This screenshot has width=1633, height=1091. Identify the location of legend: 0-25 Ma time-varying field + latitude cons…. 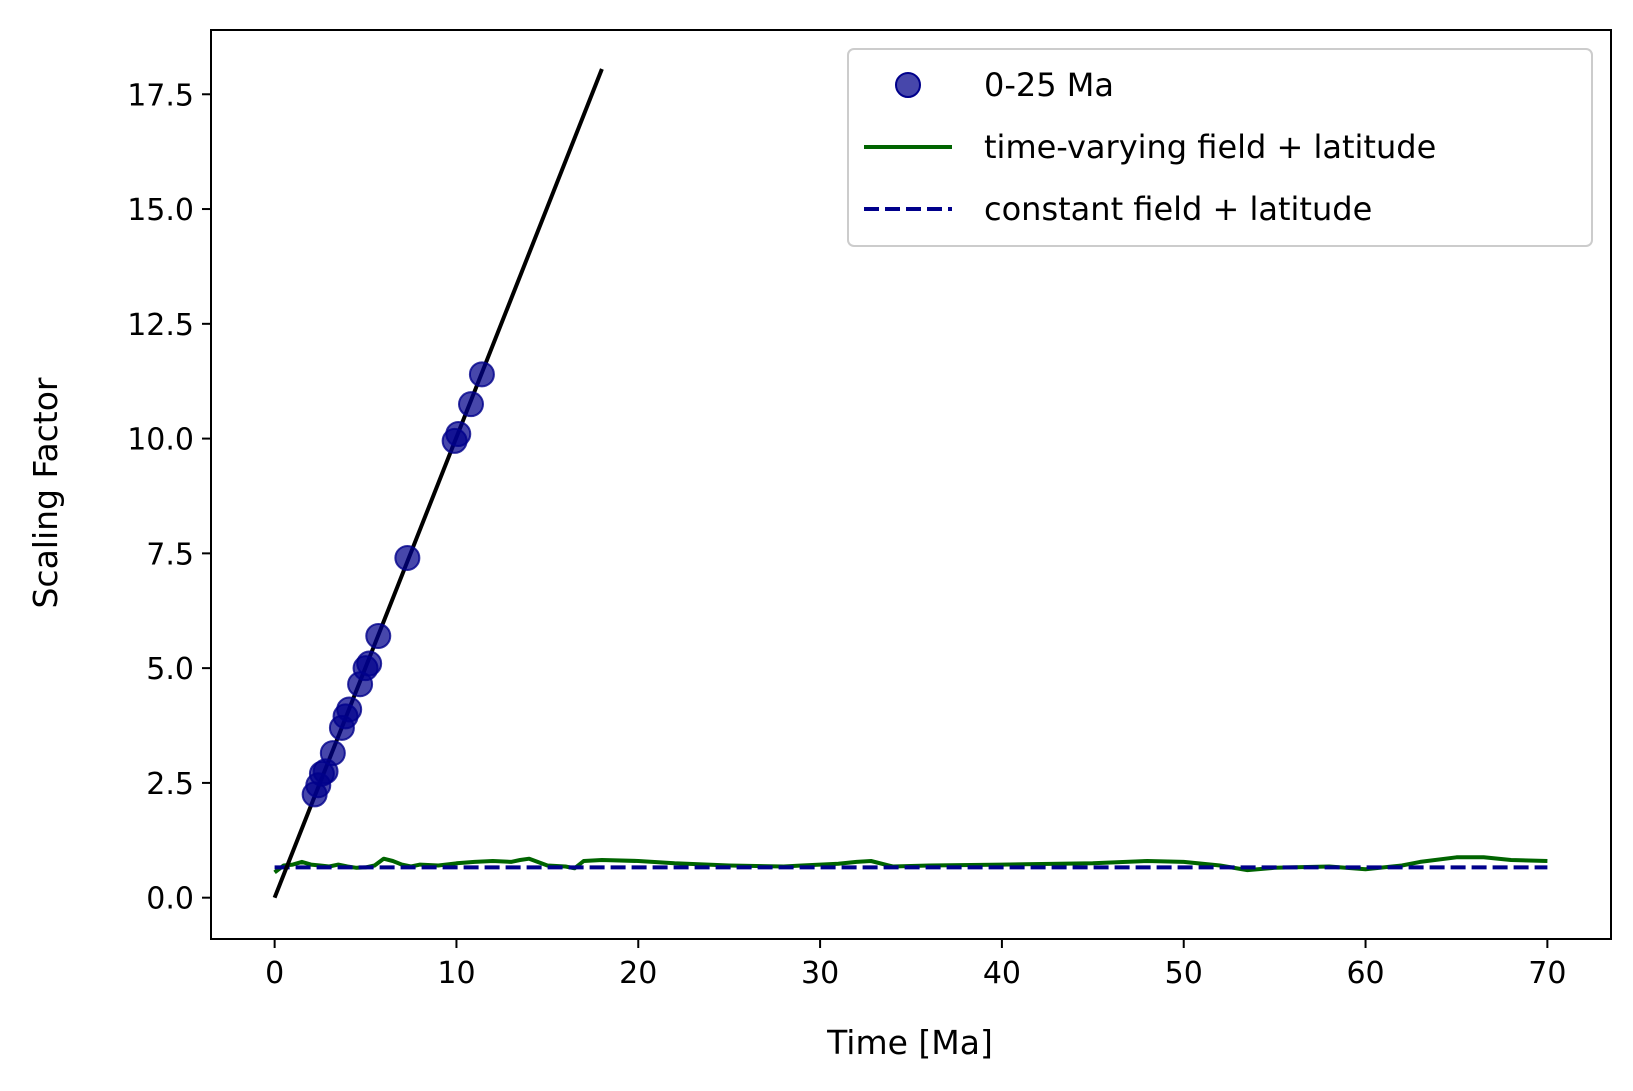
(1220, 147).